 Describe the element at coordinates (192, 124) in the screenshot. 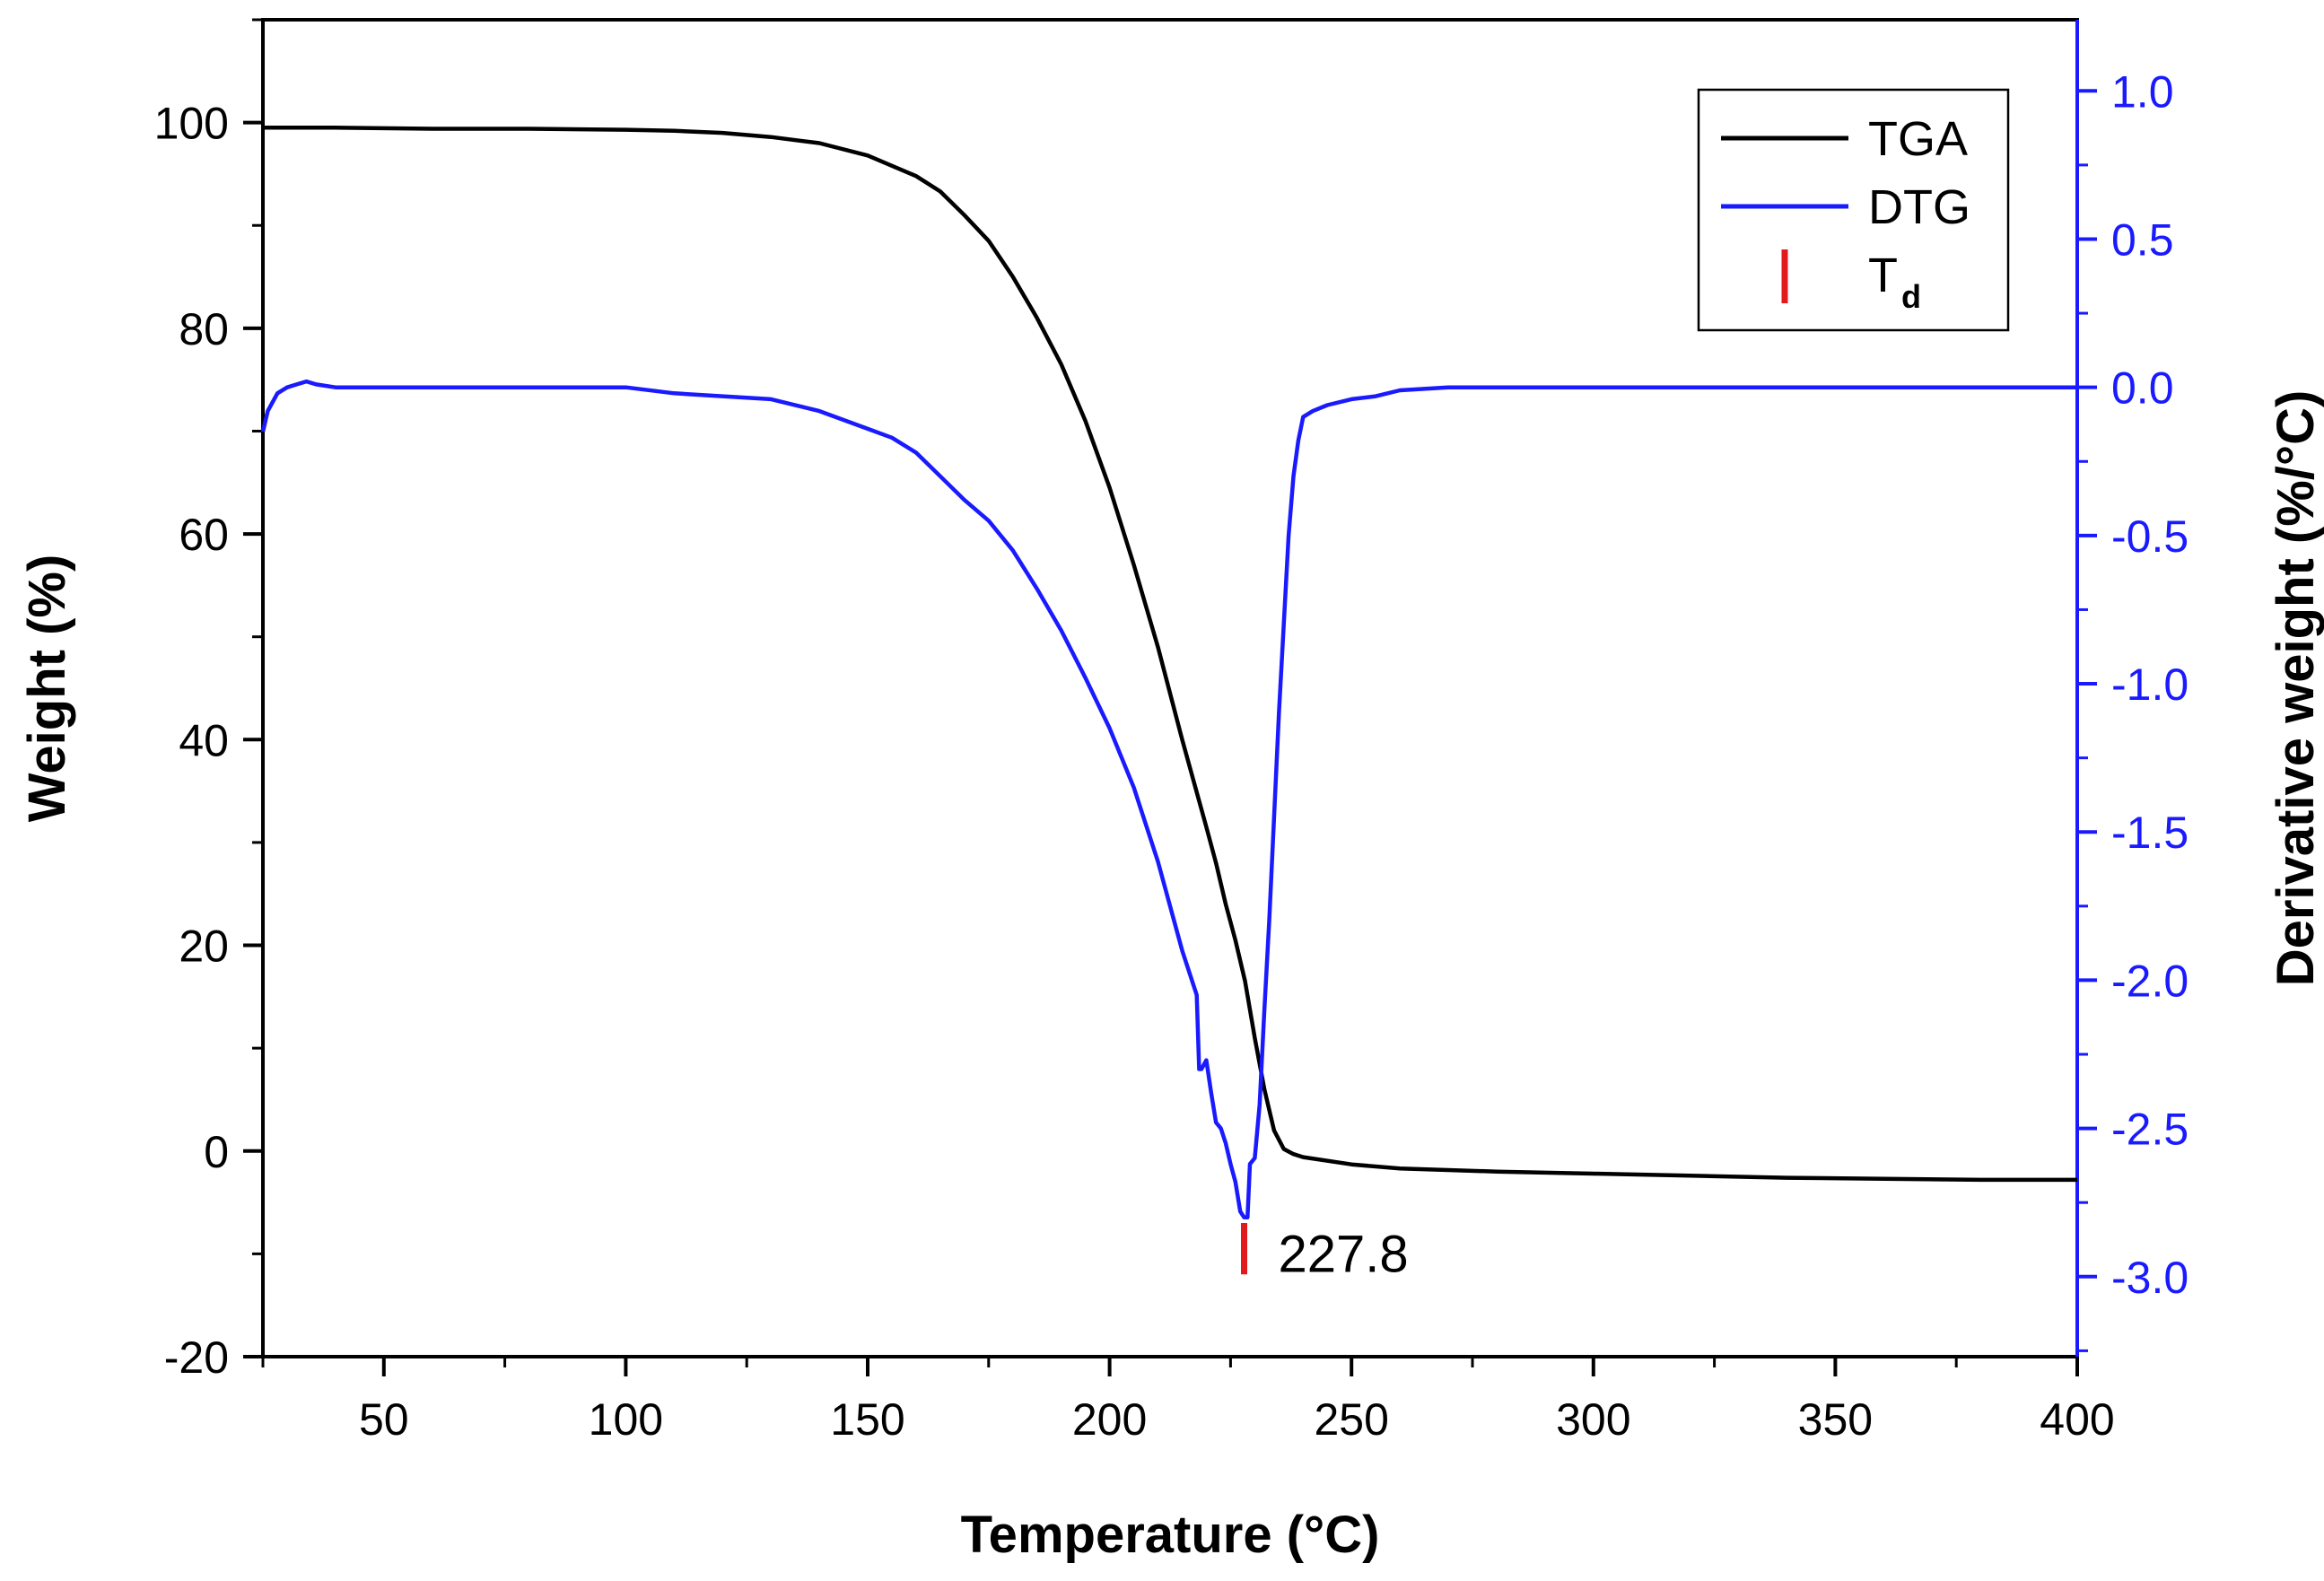

I see `y-tick-label: 100` at that location.